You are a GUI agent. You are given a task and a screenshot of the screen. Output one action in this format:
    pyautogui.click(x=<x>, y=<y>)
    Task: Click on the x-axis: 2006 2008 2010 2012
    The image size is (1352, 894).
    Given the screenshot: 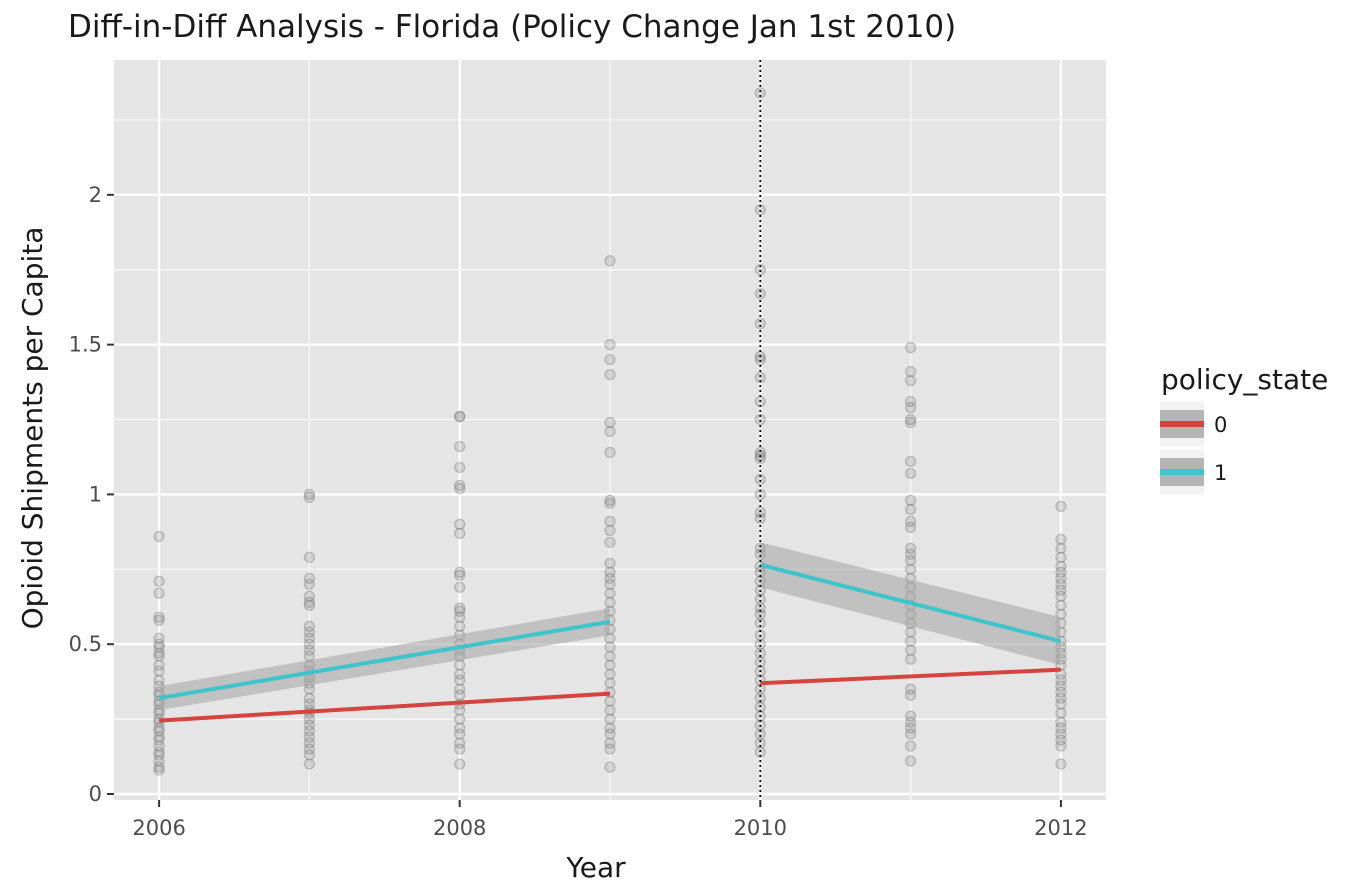 What is the action you would take?
    pyautogui.click(x=610, y=820)
    